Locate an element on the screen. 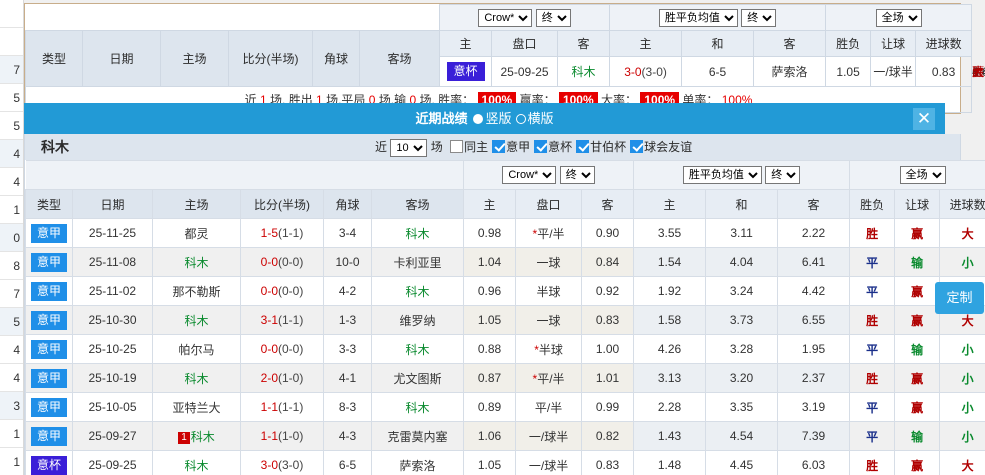  away-team-name: 维罗纳 is located at coordinates (417, 320).